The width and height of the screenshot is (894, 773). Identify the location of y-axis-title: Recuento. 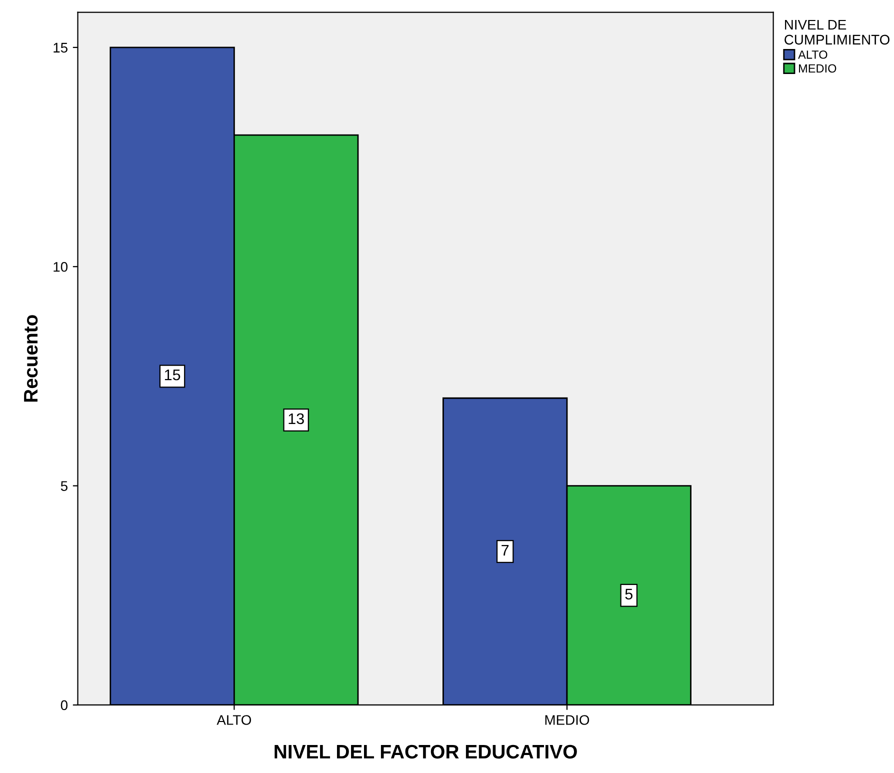
(31, 358).